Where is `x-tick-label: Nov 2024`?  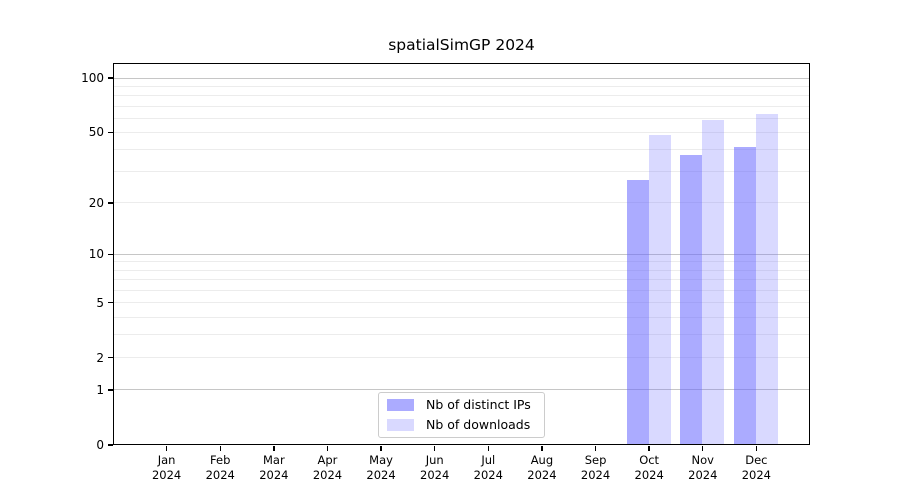
x-tick-label: Nov 2024 is located at coordinates (703, 468).